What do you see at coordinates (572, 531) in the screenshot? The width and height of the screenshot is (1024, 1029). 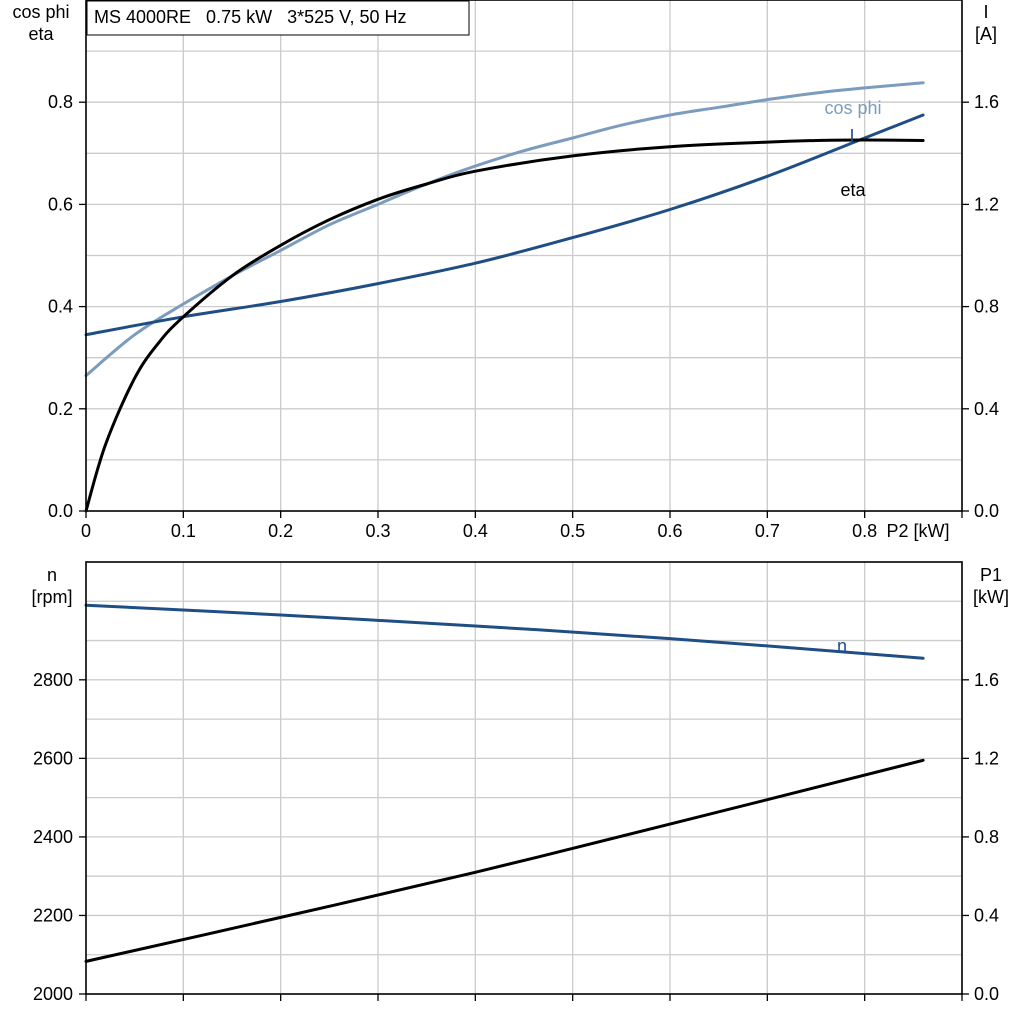 I see `x-tick-label: 0.5` at bounding box center [572, 531].